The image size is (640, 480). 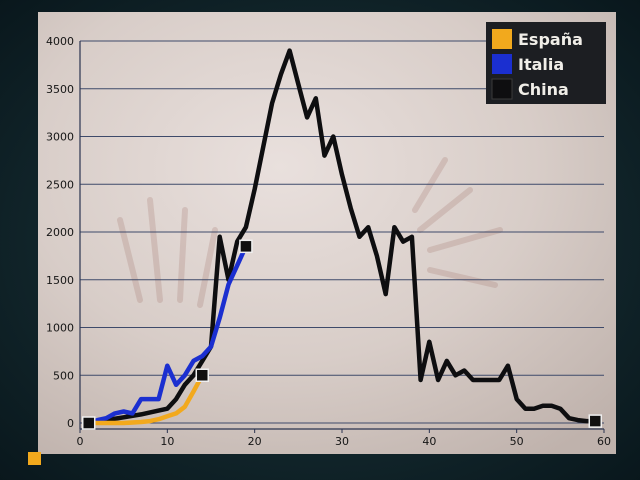 What do you see at coordinates (543, 89) in the screenshot?
I see `legend-label: China` at bounding box center [543, 89].